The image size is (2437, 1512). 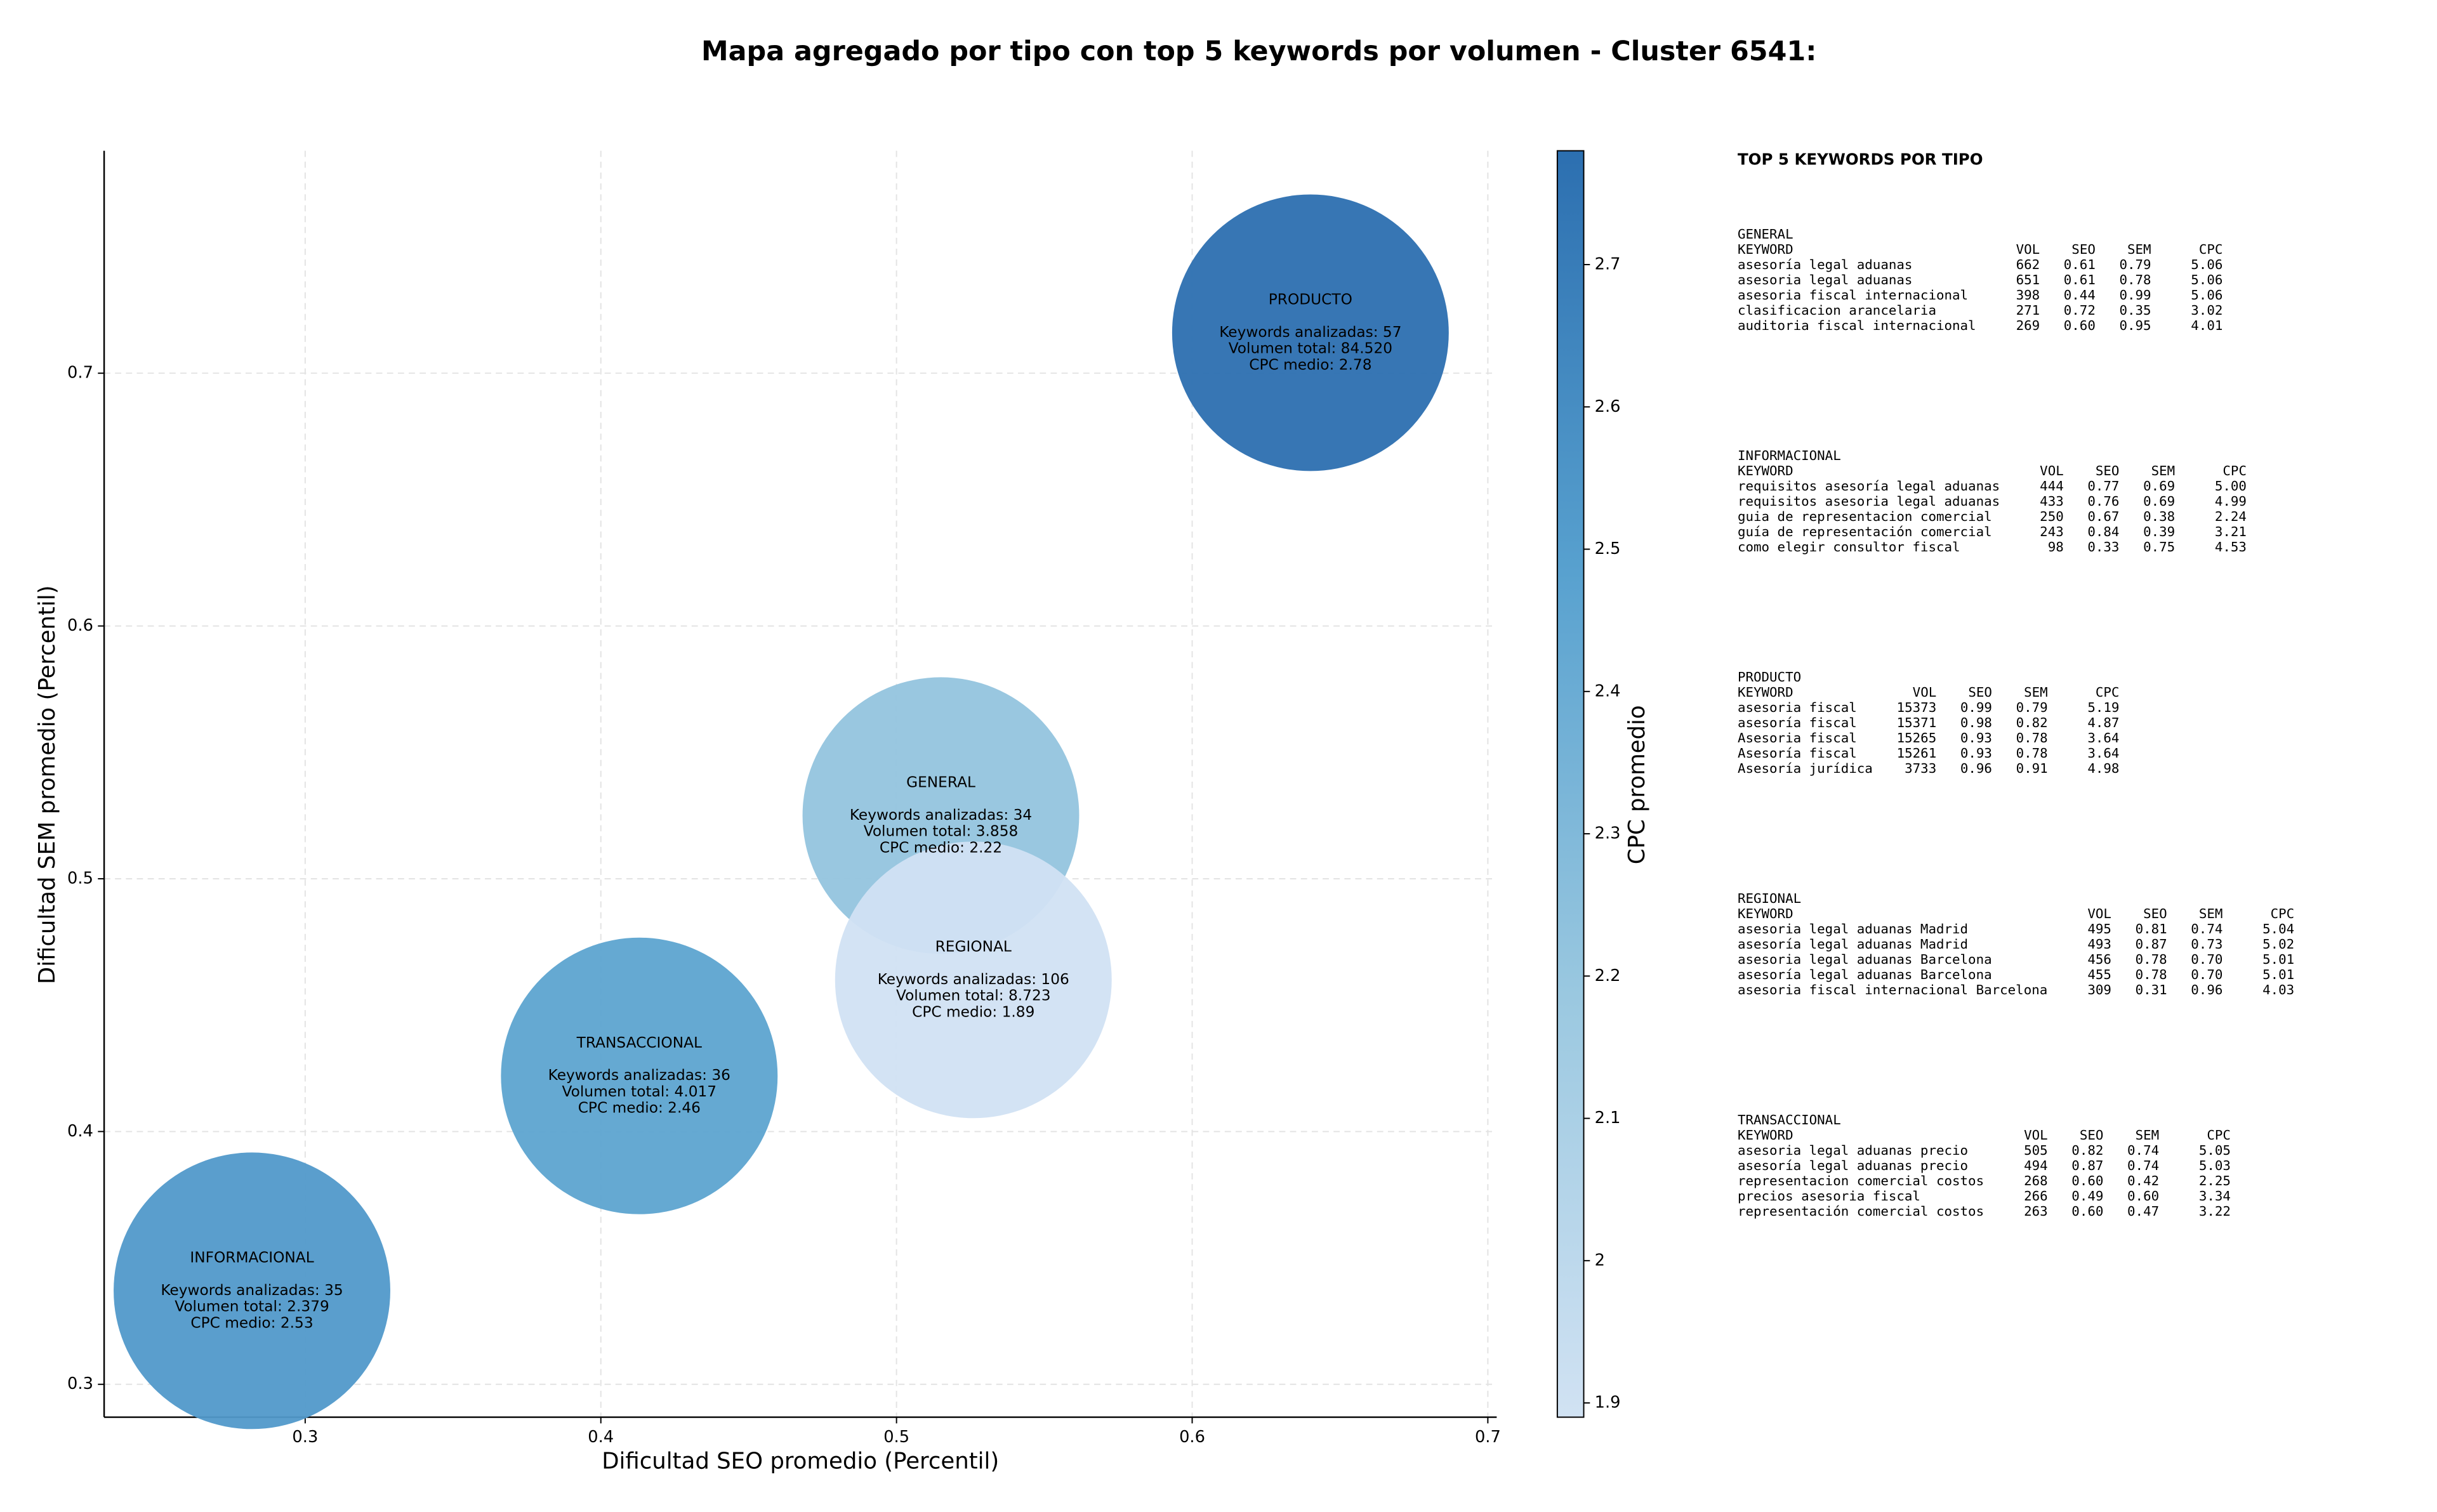 What do you see at coordinates (1789, 1120) in the screenshot?
I see `section-name: TRANSACCIONAL` at bounding box center [1789, 1120].